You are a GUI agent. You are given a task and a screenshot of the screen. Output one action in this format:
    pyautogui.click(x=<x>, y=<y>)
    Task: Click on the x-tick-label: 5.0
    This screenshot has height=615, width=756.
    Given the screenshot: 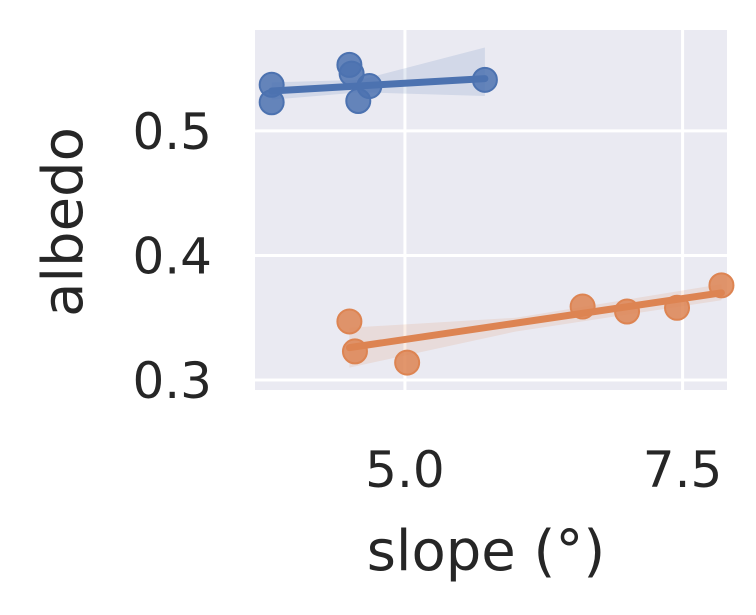 What is the action you would take?
    pyautogui.click(x=405, y=470)
    